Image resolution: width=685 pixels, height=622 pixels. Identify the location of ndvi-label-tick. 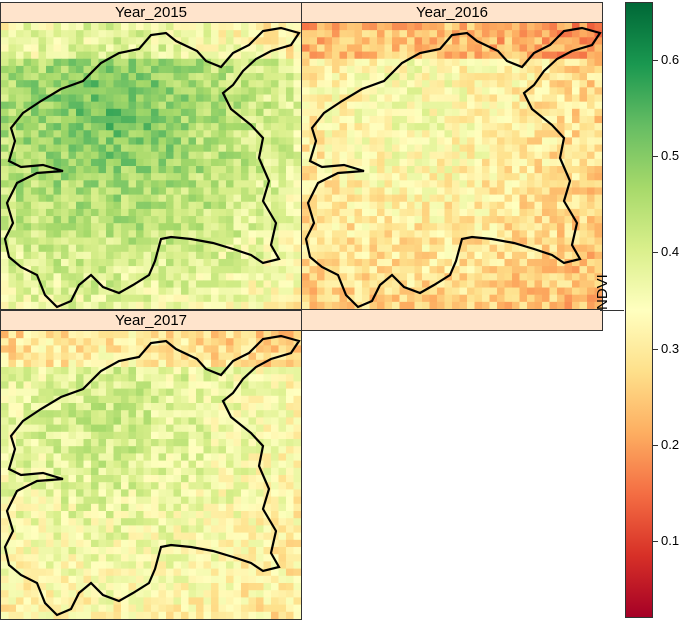
(612, 310).